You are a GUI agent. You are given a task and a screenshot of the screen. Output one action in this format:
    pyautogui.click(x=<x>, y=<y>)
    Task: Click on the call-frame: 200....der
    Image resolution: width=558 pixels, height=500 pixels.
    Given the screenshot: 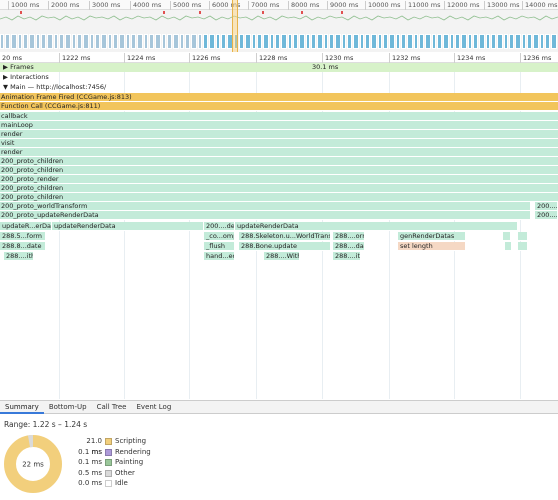 What is the action you would take?
    pyautogui.click(x=219, y=226)
    